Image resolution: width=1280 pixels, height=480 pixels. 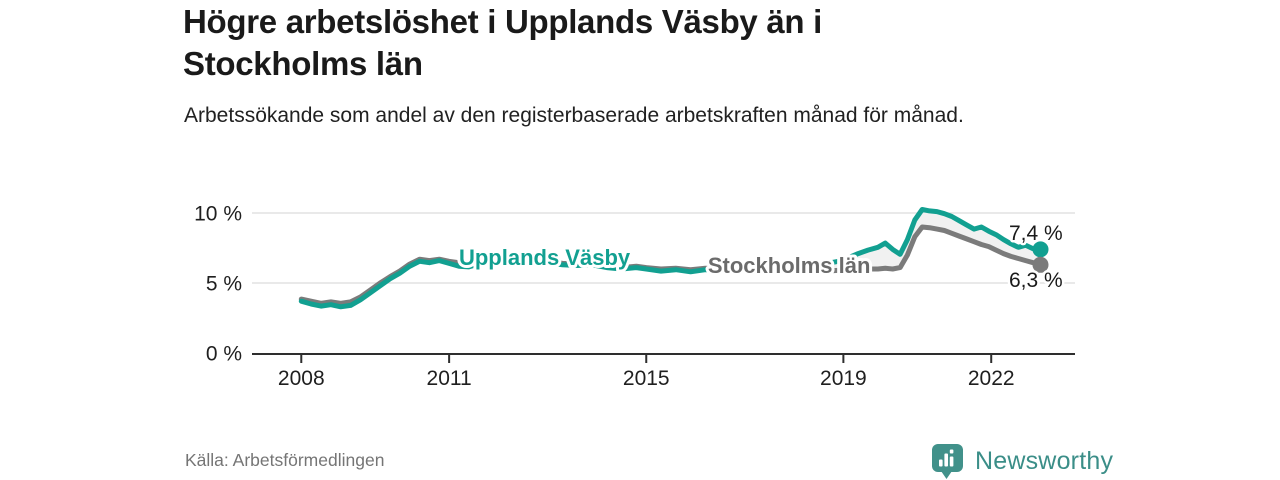 I want to click on value-label-upplands-v-sby: 7,4 %, so click(x=1036, y=233).